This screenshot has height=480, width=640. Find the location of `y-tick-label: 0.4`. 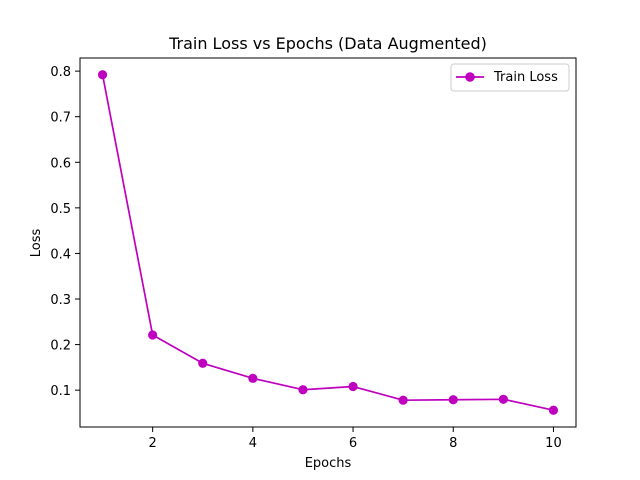

y-tick-label: 0.4 is located at coordinates (60, 254).